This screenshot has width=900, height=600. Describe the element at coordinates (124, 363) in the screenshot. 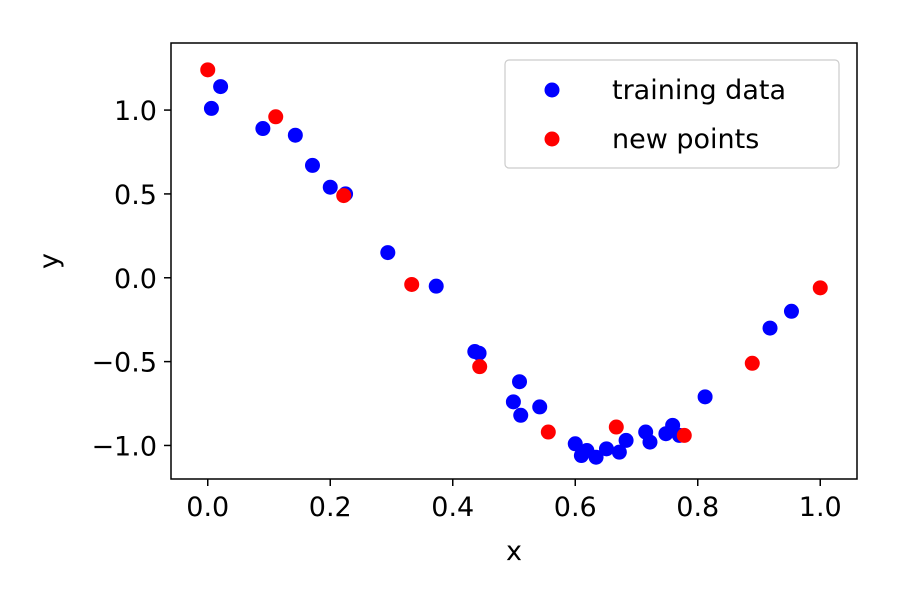

I see `y-tick-label: −0.5` at that location.